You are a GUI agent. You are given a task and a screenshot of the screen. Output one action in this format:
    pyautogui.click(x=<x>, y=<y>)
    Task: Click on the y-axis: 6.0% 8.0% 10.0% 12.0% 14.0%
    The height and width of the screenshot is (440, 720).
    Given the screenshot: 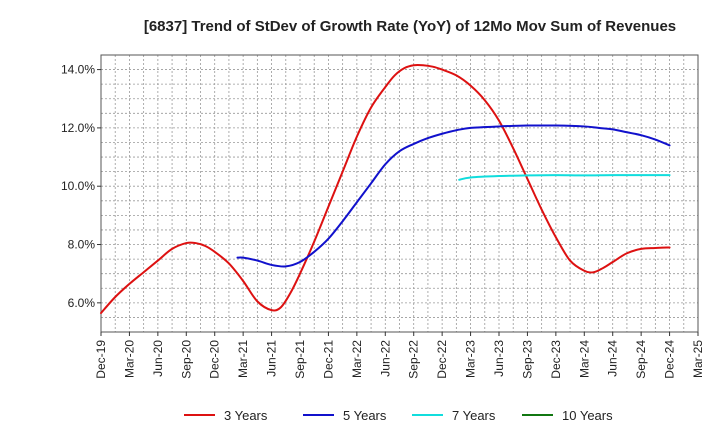 What is the action you would take?
    pyautogui.click(x=81, y=186)
    